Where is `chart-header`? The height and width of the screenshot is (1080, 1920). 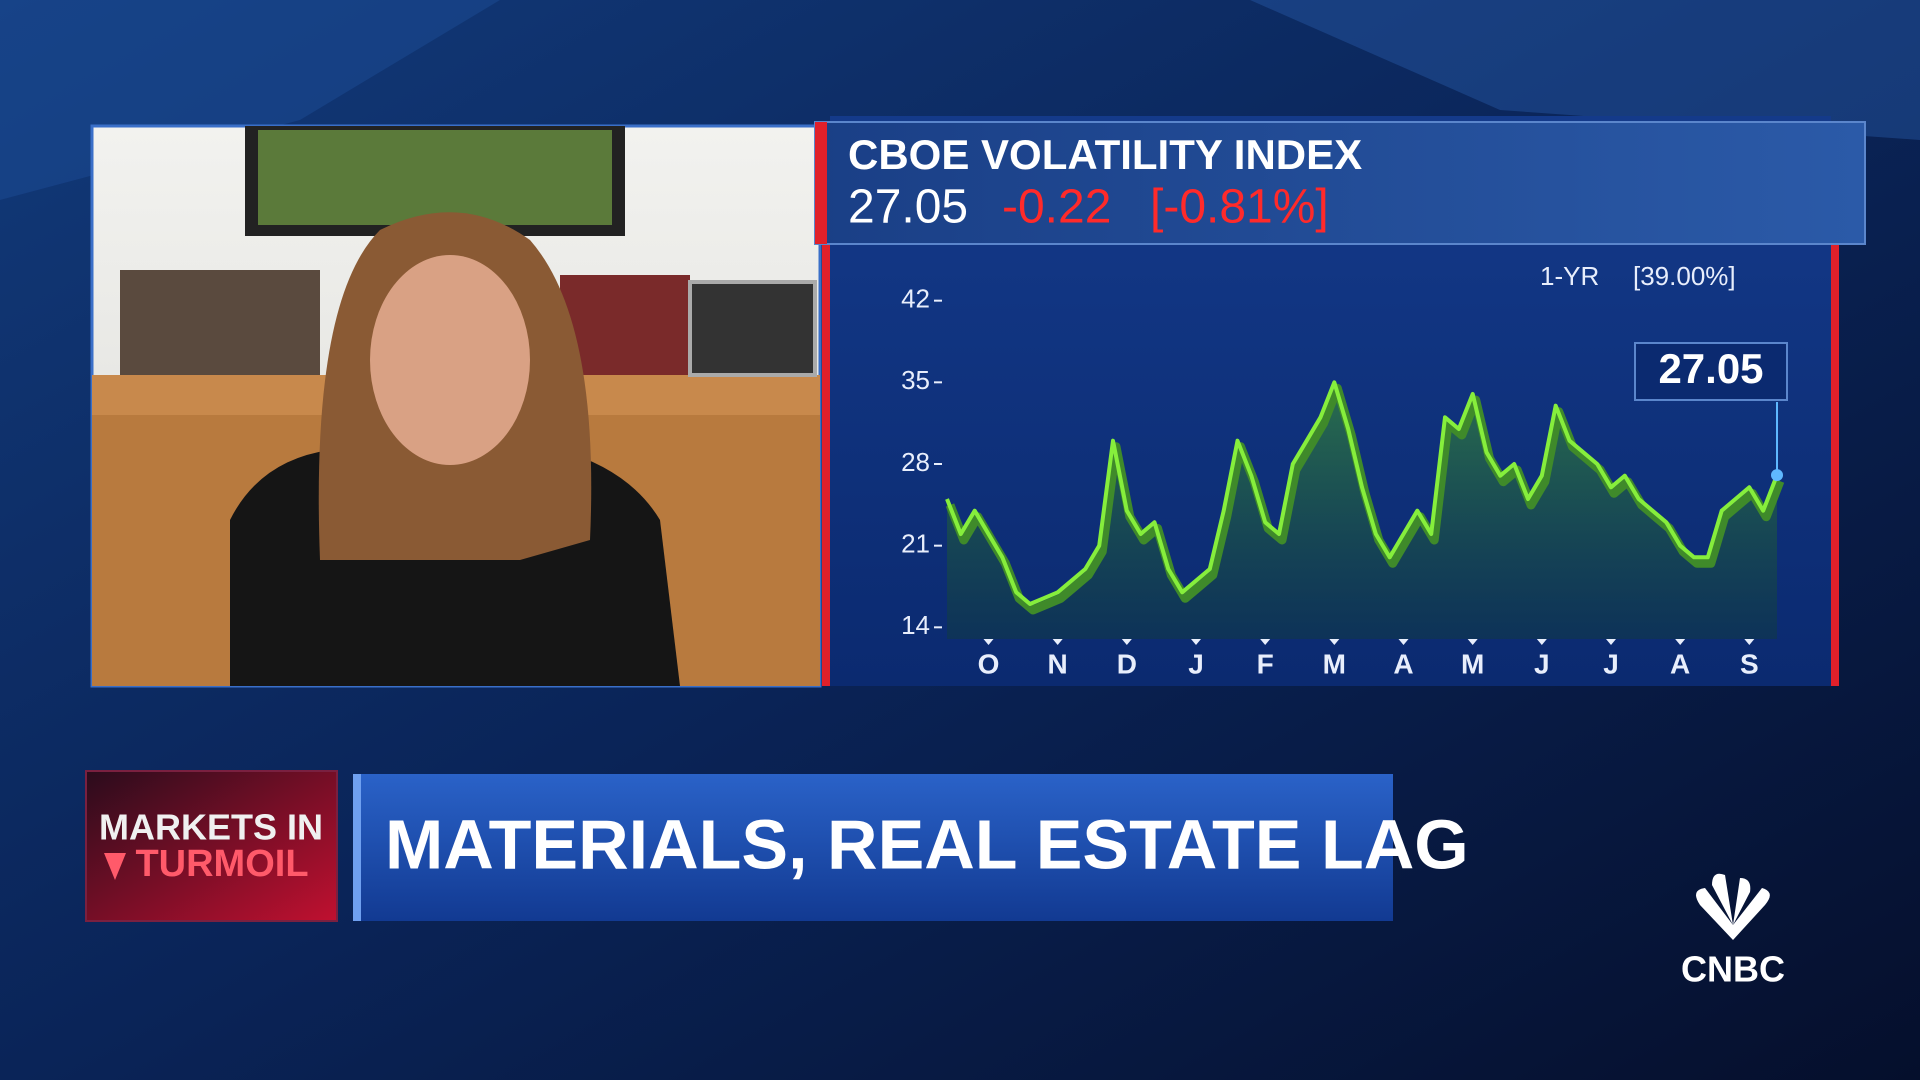 chart-header is located at coordinates (1340, 183).